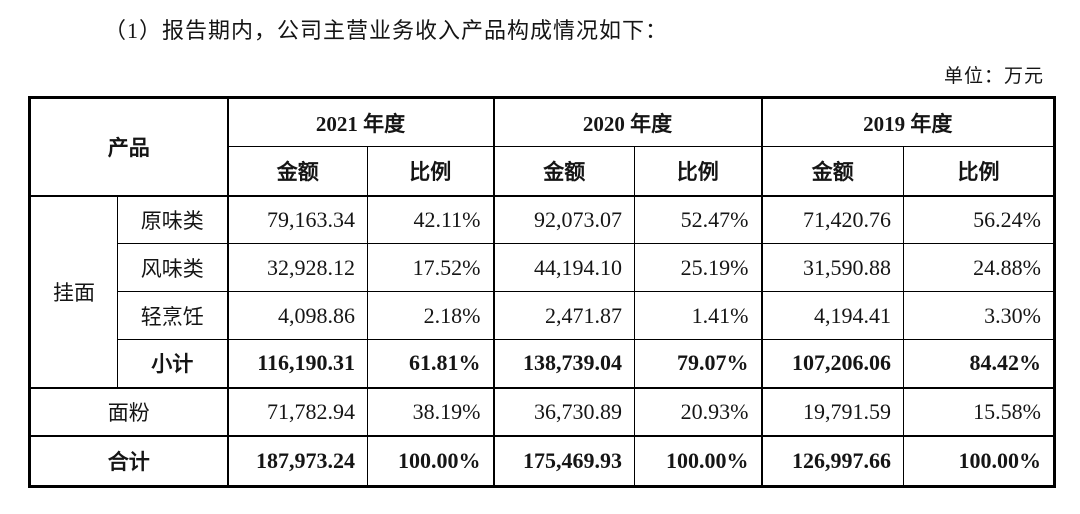  Describe the element at coordinates (832, 461) in the screenshot. I see `cell-2019-amount: 126,997.66` at that location.